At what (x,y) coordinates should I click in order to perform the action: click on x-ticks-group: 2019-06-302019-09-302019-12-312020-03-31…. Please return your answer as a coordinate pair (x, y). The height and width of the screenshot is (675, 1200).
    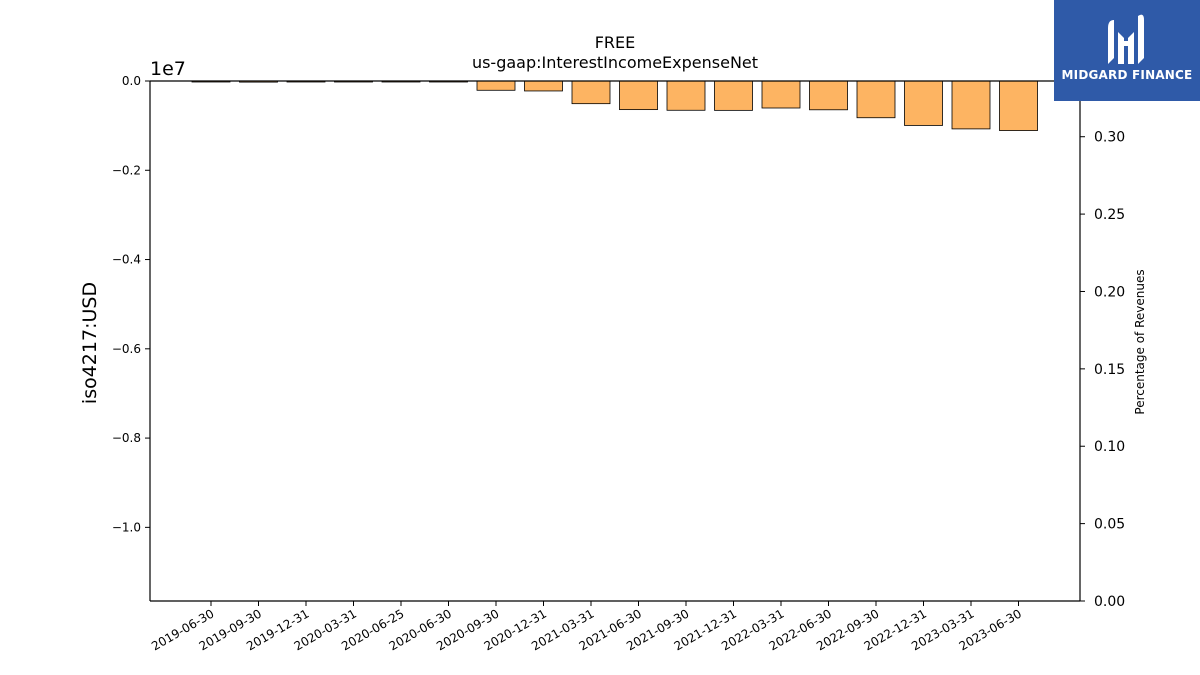
    Looking at the image, I should click on (586, 627).